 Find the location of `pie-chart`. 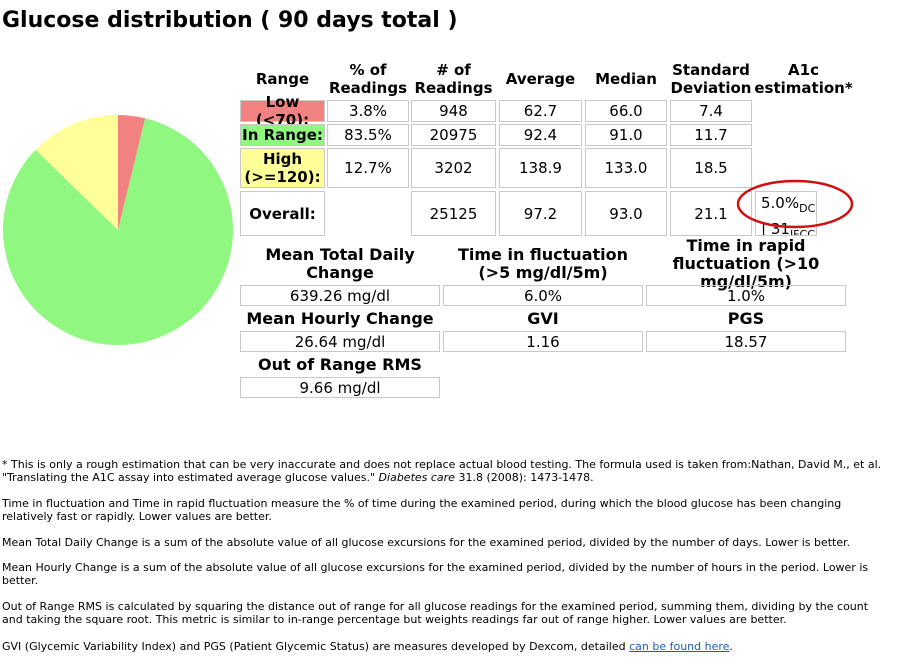

pie-chart is located at coordinates (118, 230).